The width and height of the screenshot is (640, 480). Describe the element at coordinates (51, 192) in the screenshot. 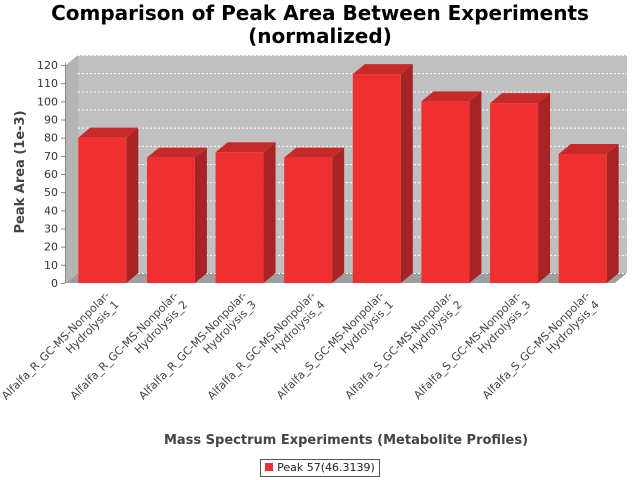

I see `y-tick-label: 50` at that location.